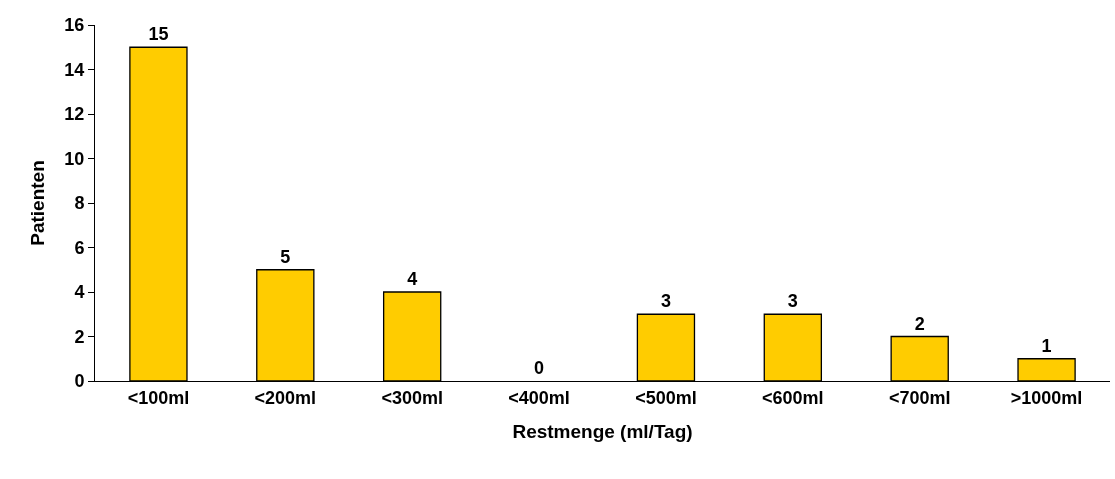  What do you see at coordinates (602, 432) in the screenshot?
I see `x-axis-title: Restmenge (ml/Tag)` at bounding box center [602, 432].